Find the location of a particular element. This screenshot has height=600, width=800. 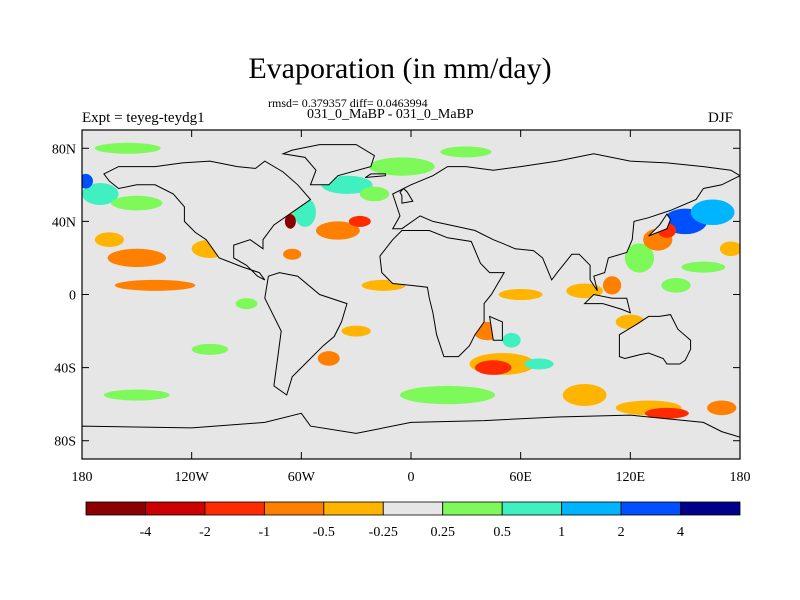

lon-tick-label: 0 is located at coordinates (411, 477).